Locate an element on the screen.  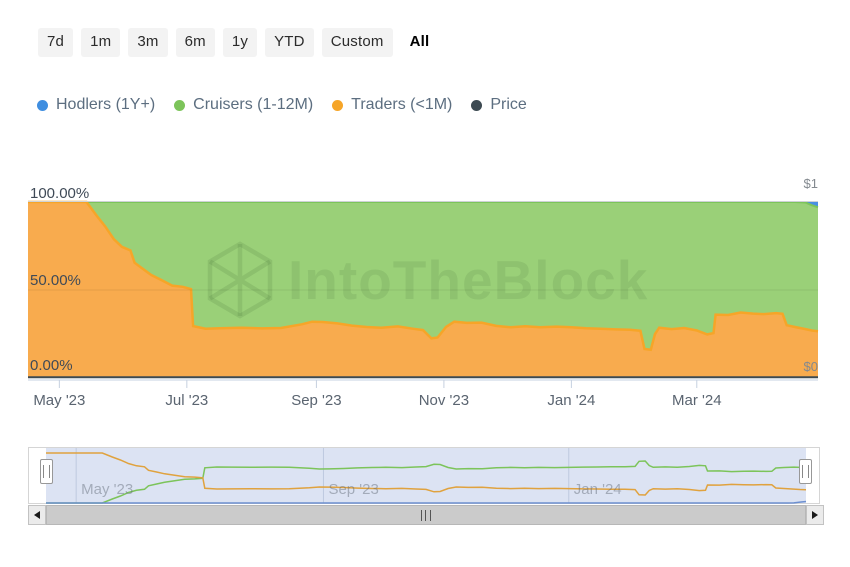
range-button-ytd: YTD is located at coordinates (289, 42).